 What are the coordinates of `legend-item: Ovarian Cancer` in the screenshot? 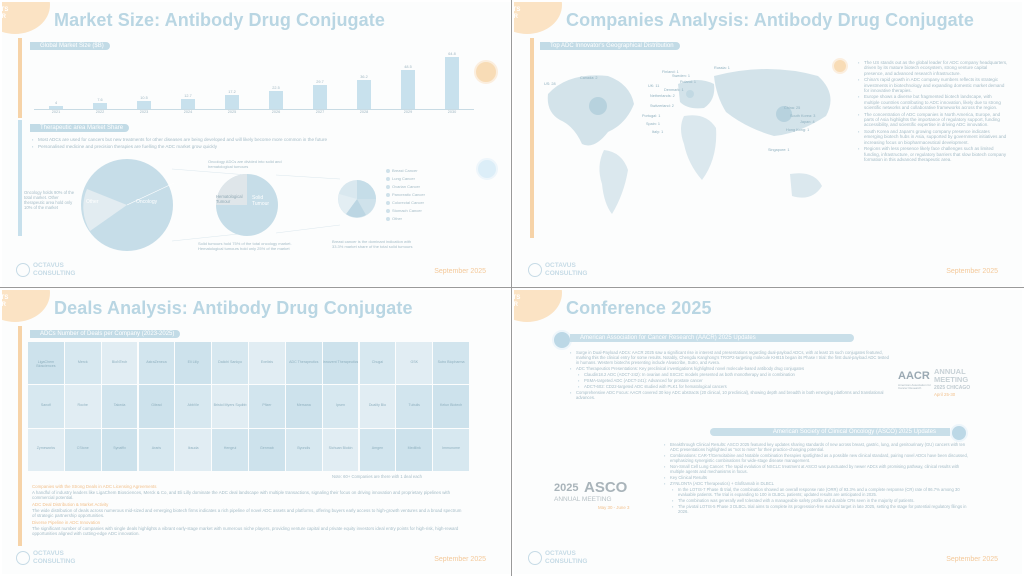 It's located at (405, 187).